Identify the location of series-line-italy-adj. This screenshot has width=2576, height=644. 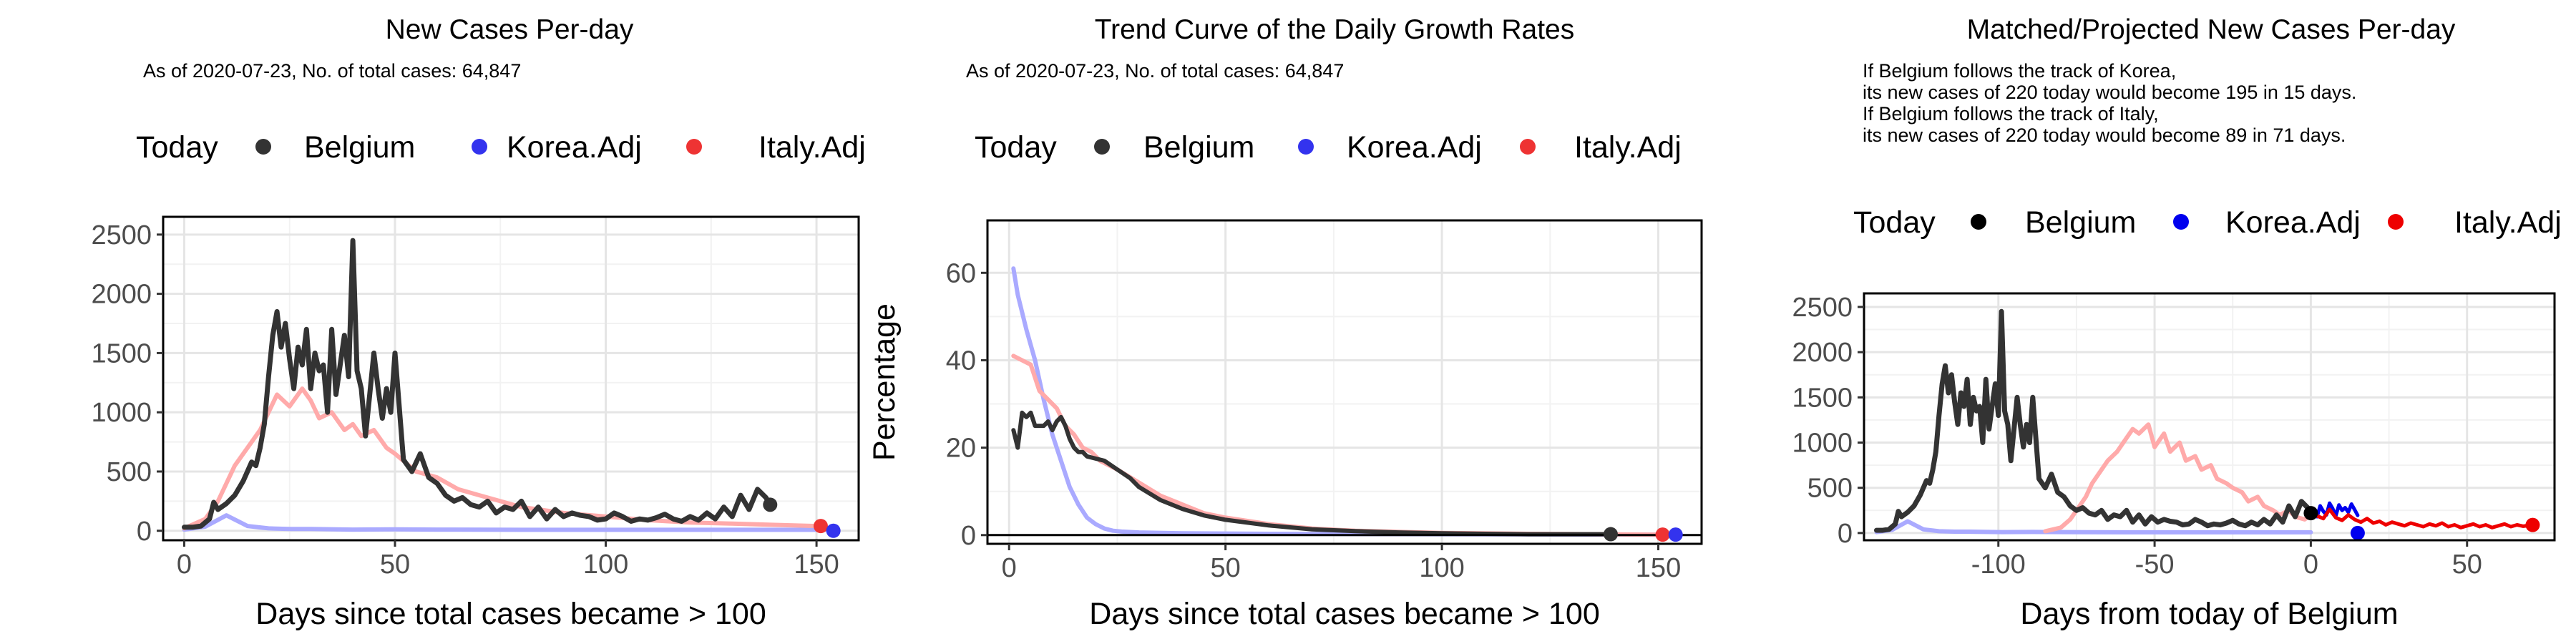
(2178, 478).